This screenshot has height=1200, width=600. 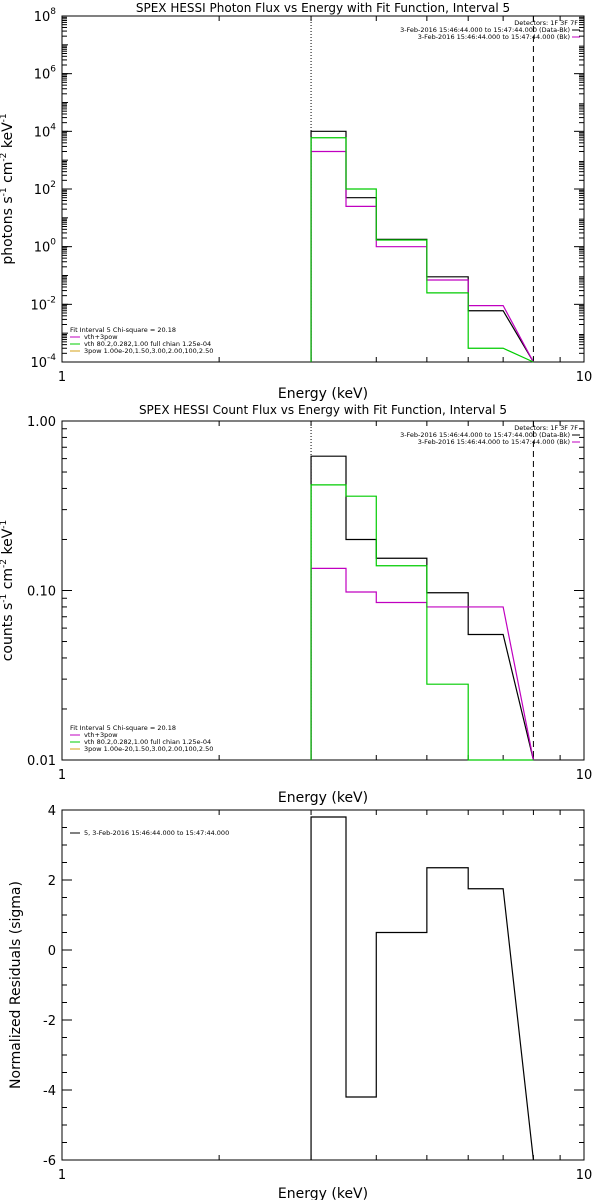 I want to click on y-tick-label: 1.00, so click(x=41, y=422).